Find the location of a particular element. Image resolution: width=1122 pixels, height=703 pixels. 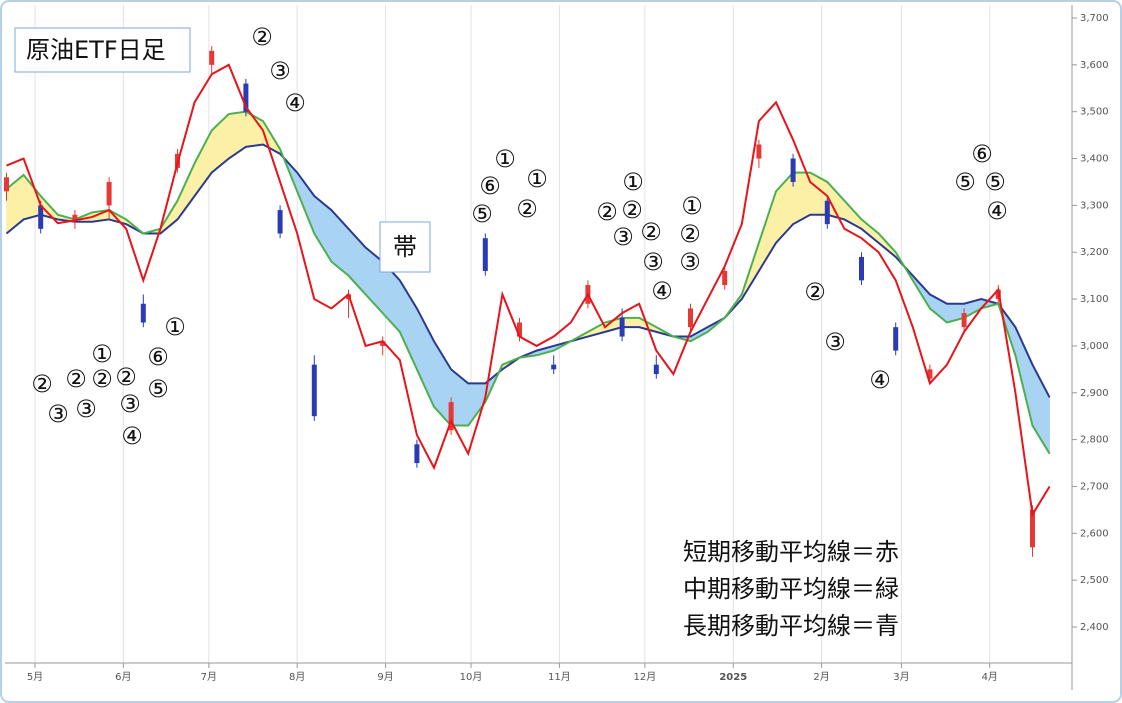

x-tick-label: 11月 is located at coordinates (559, 677).